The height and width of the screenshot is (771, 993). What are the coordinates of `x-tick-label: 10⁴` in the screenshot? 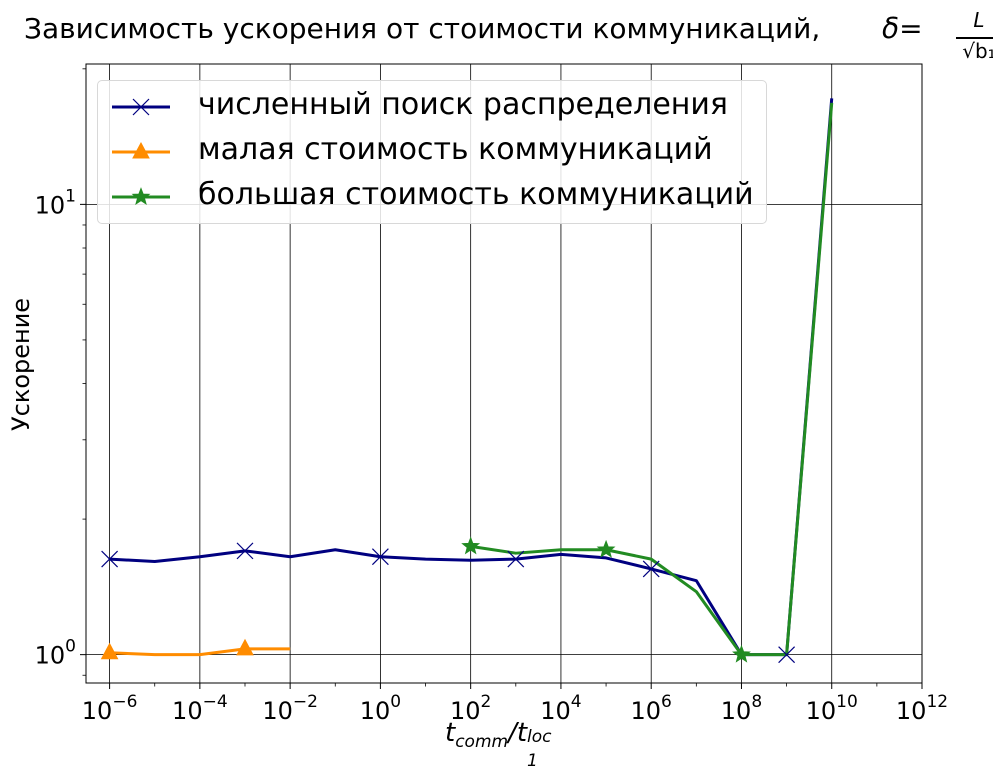 It's located at (560, 708).